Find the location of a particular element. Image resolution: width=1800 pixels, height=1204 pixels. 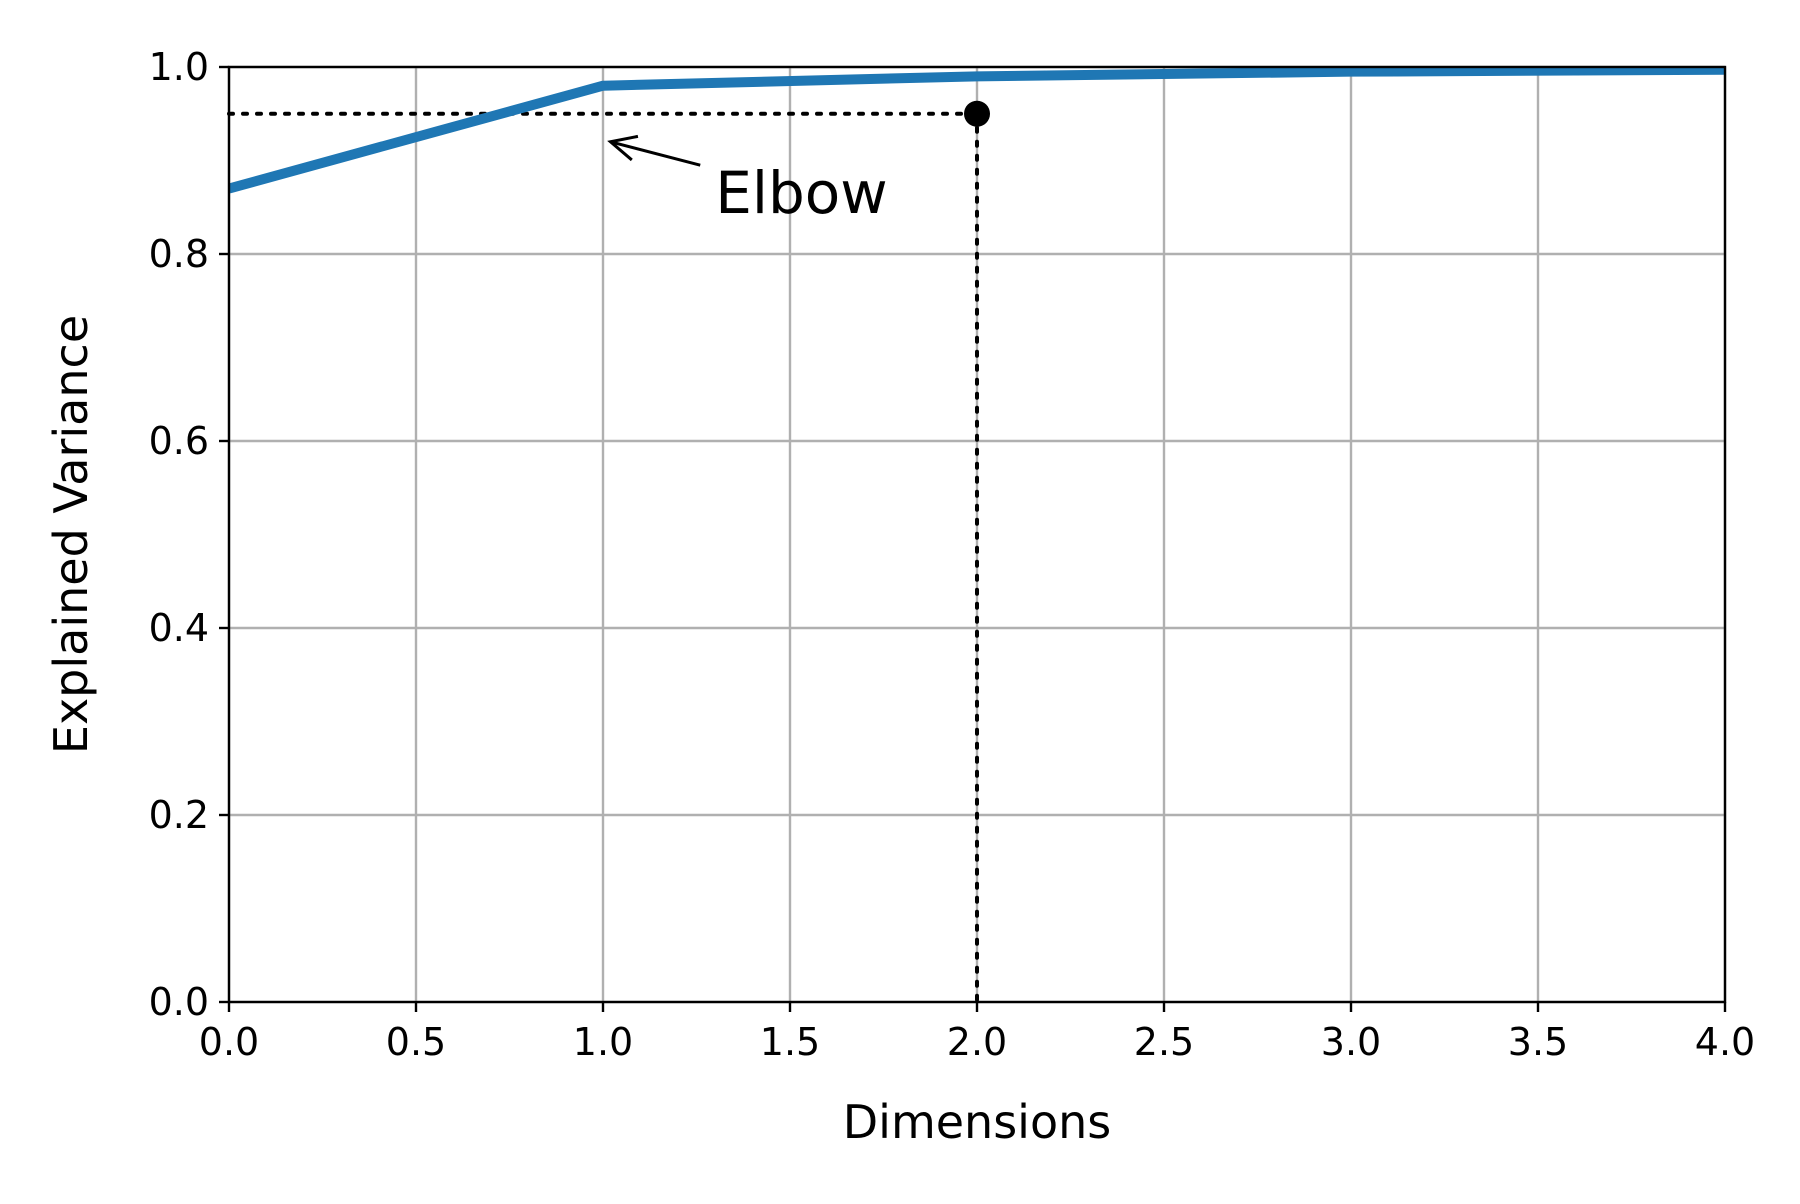

explained-variance-line is located at coordinates (977, 130).